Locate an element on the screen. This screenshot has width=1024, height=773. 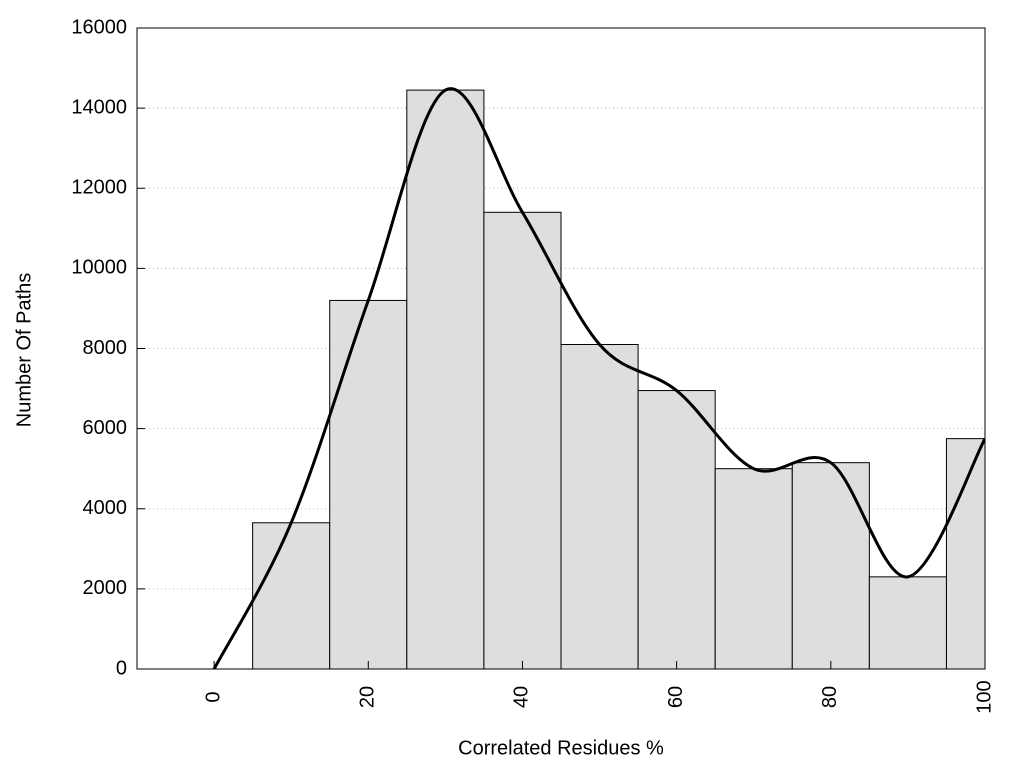
y-axis-label: Number Of Paths is located at coordinates (24, 350).